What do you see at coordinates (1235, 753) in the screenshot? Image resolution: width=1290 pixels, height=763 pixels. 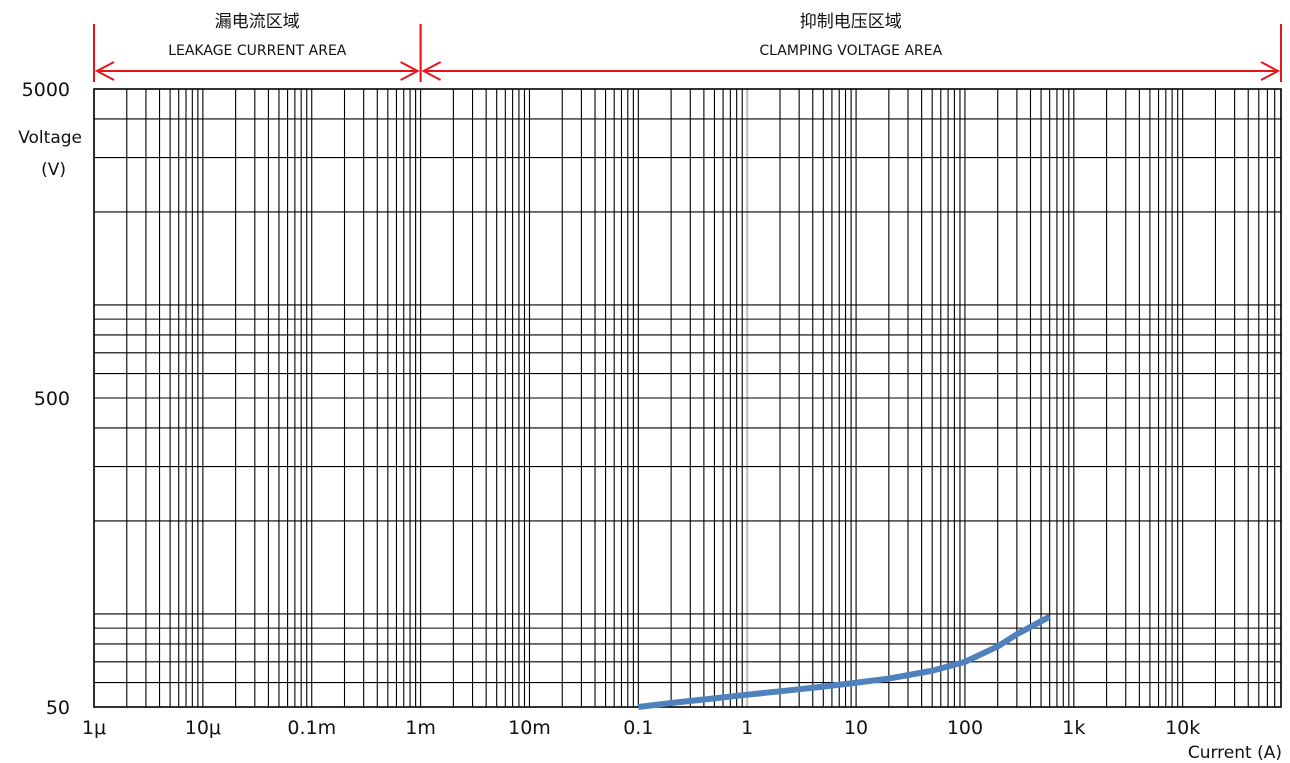 I see `x-axis-title: Current (A)` at bounding box center [1235, 753].